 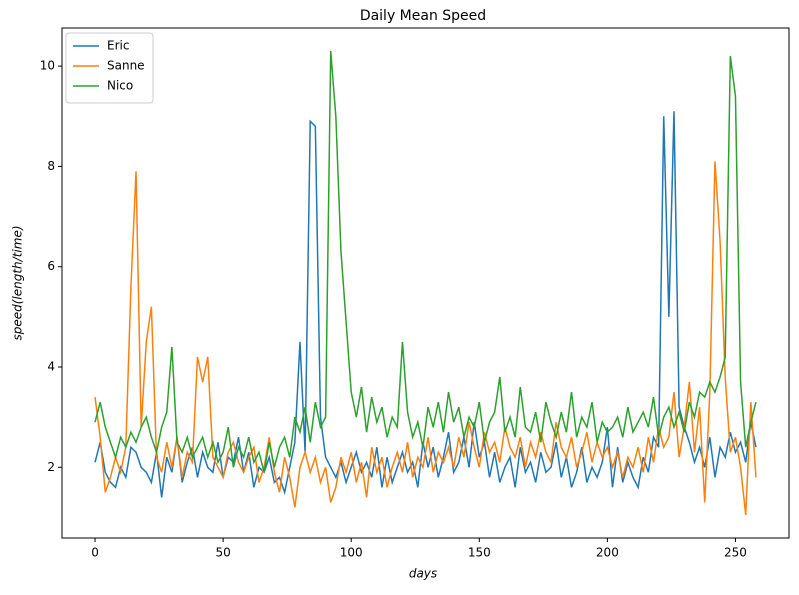 What do you see at coordinates (118, 46) in the screenshot?
I see `legend-label: Eric` at bounding box center [118, 46].